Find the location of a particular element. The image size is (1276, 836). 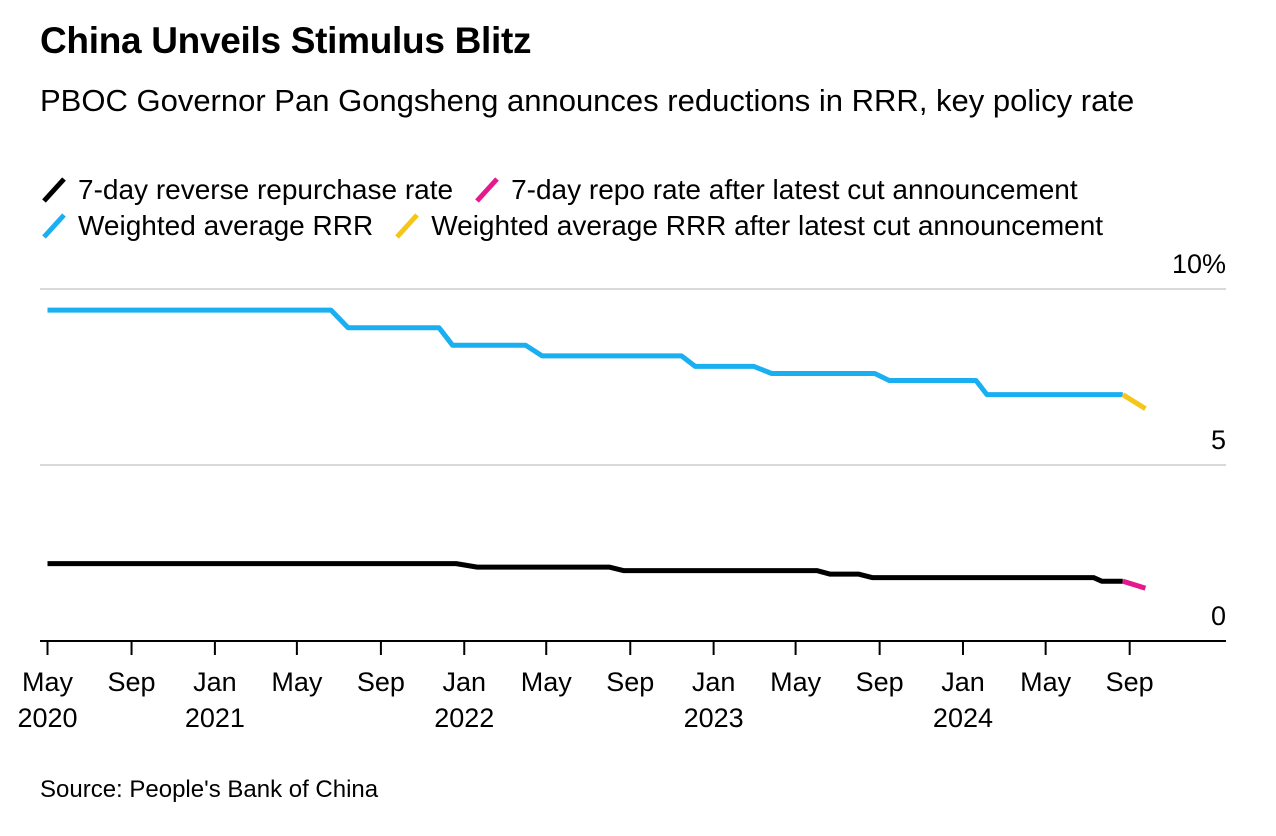

legend-label-reverse-repo: 7-day reverse repurchase rate is located at coordinates (266, 189).